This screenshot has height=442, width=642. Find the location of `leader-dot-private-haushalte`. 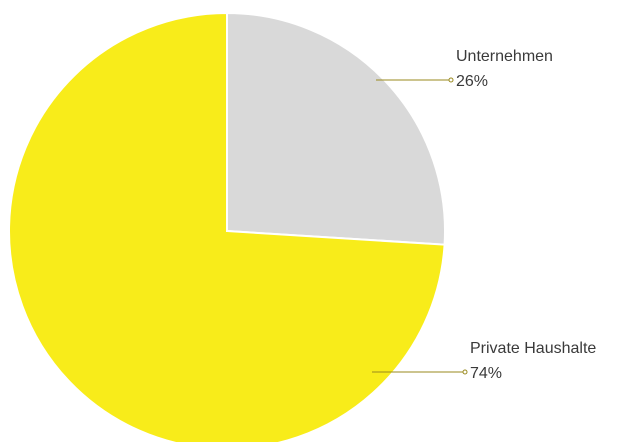

leader-dot-private-haushalte is located at coordinates (465, 372).